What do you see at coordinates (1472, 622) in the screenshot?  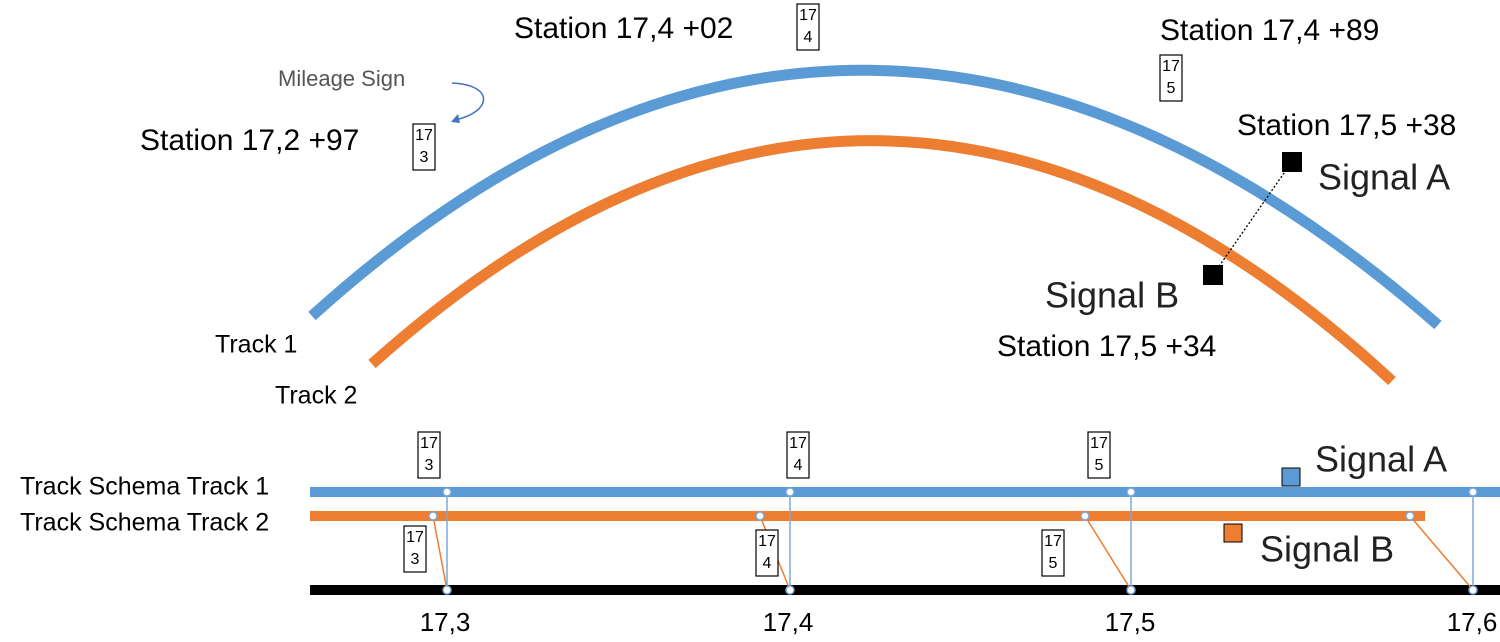 I see `axis-label: 17,6` at bounding box center [1472, 622].